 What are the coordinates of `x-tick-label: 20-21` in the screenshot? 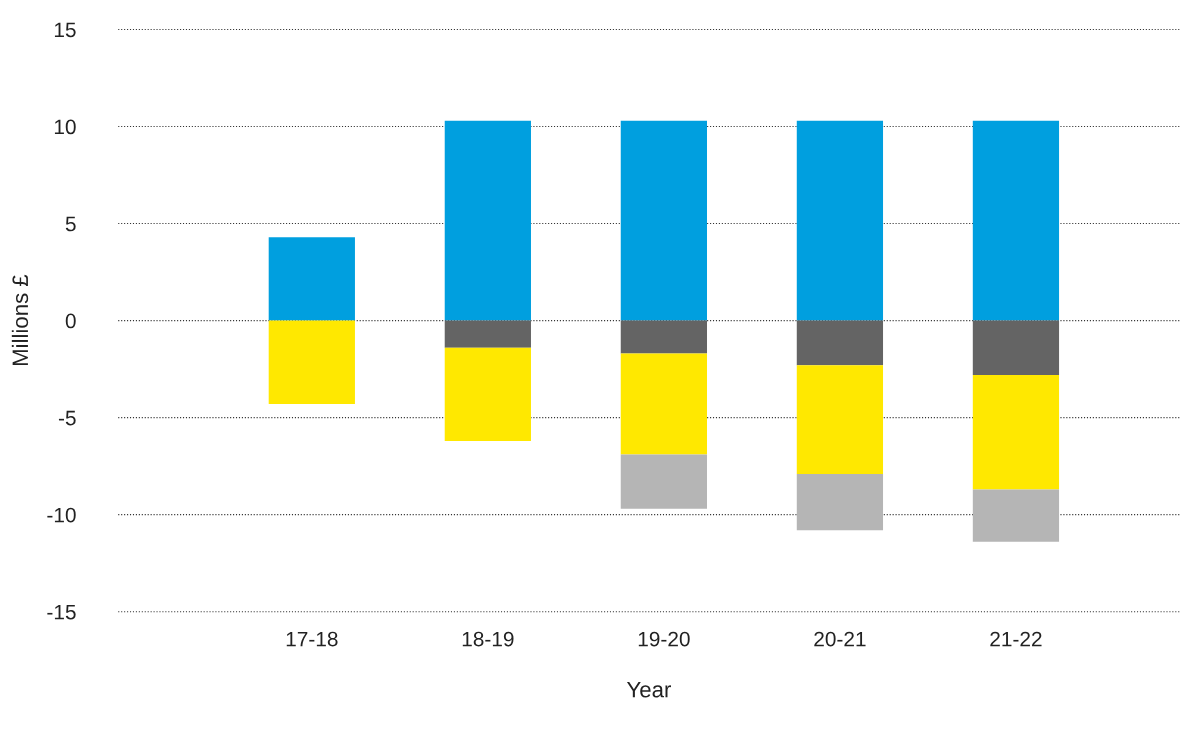 It's located at (840, 639).